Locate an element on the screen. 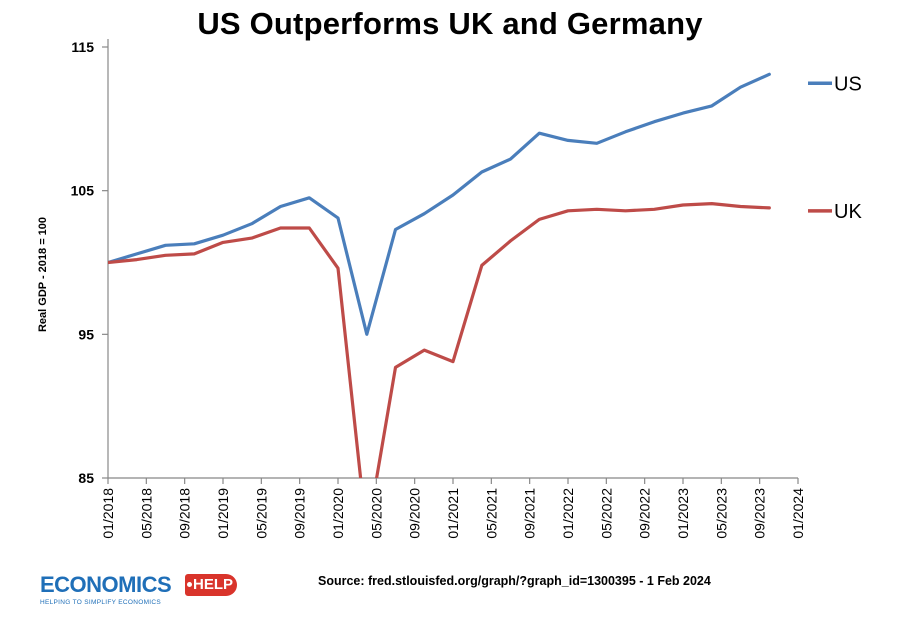  x-tick-label: 01/2023 is located at coordinates (683, 513).